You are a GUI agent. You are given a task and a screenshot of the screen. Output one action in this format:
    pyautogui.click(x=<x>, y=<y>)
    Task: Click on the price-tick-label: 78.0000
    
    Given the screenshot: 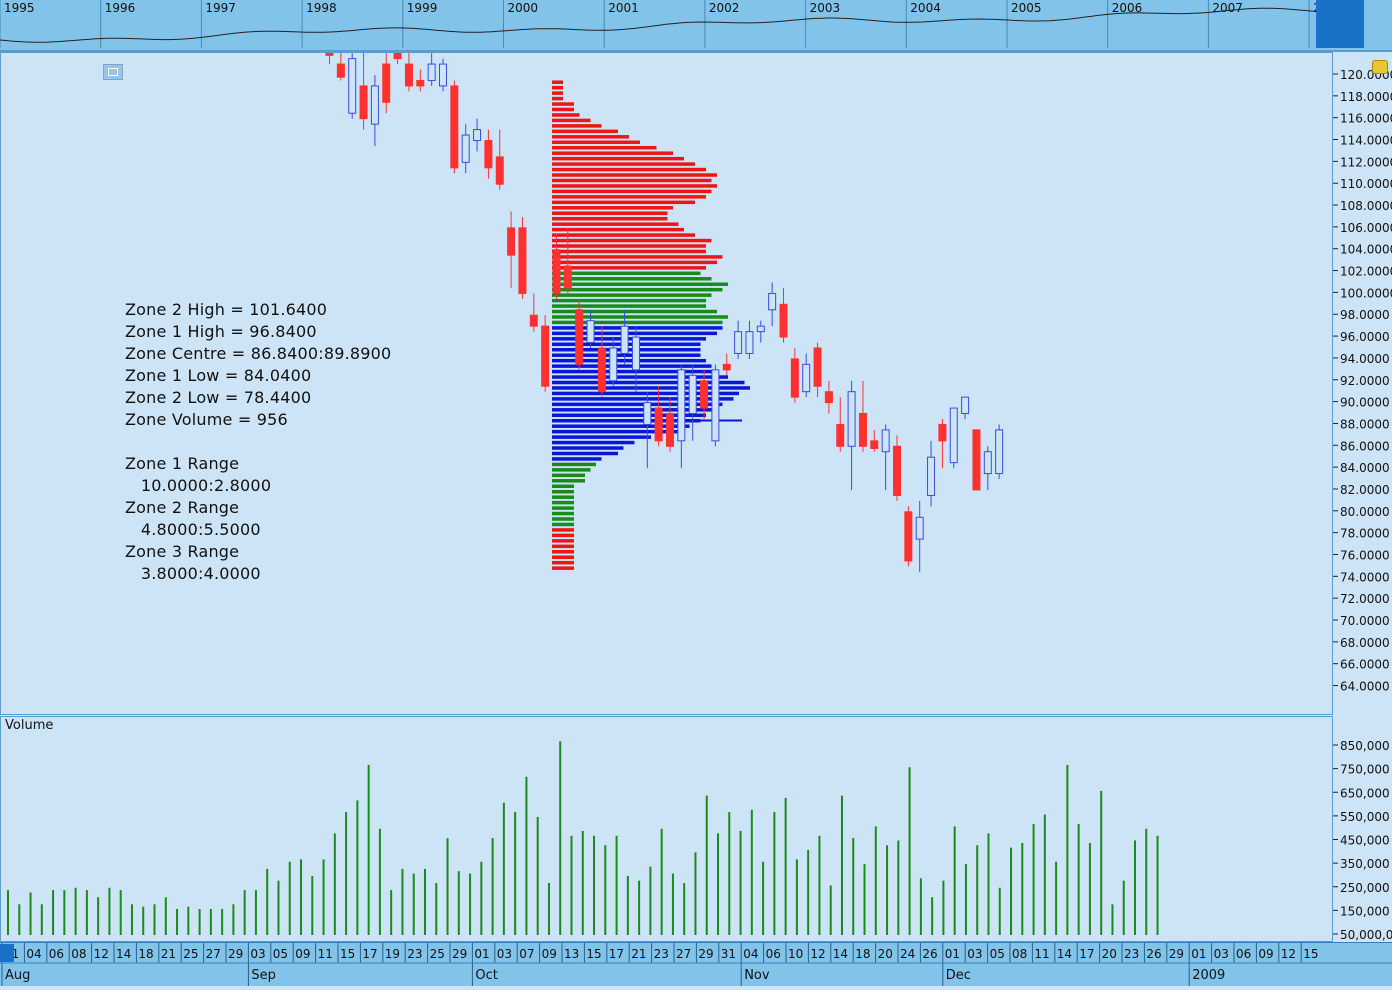 What is the action you would take?
    pyautogui.click(x=1365, y=534)
    